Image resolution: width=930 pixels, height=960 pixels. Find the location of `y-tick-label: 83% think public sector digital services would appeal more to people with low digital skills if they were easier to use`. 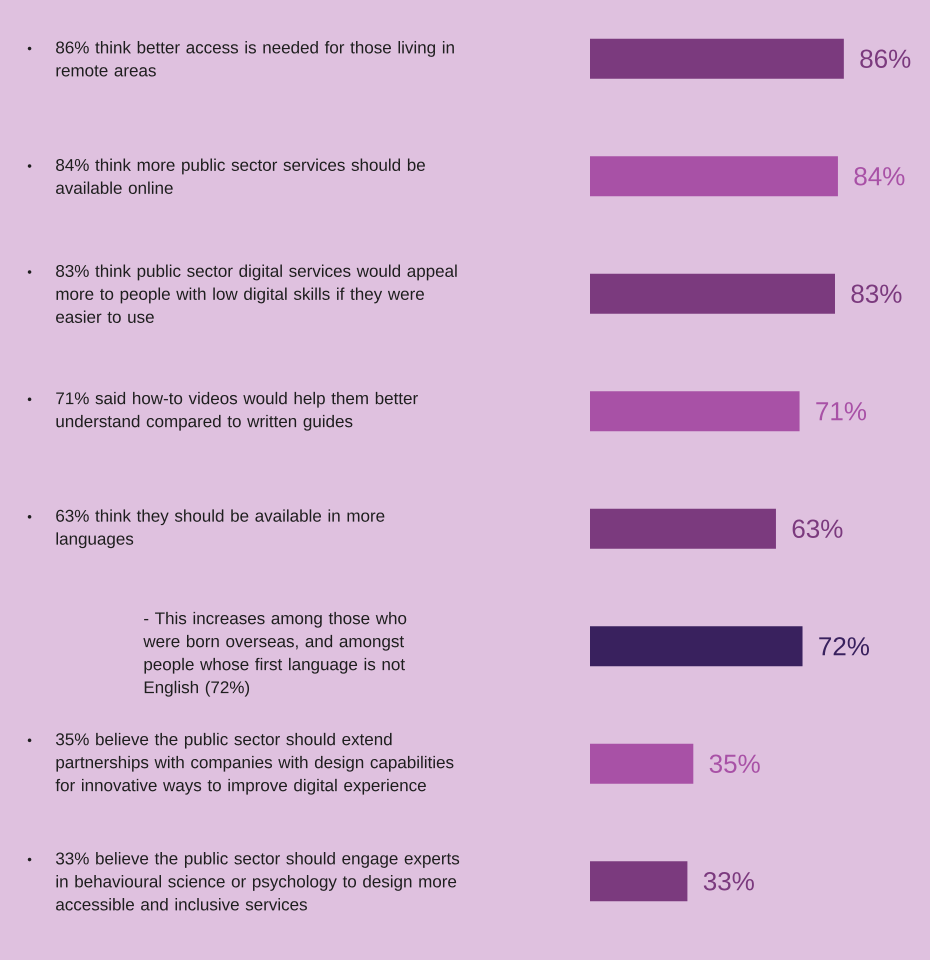

y-tick-label: 83% think public sector digital services would appeal more to people with low digital skills if they were easier to use is located at coordinates (256, 293).